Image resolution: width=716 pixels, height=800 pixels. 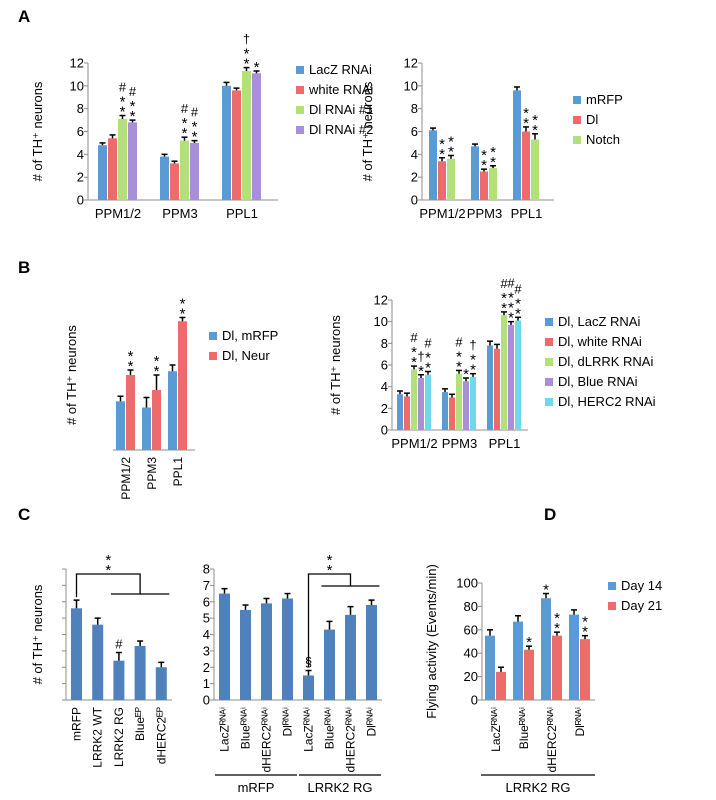 I want to click on y-tick-label: 3, so click(x=206, y=650).